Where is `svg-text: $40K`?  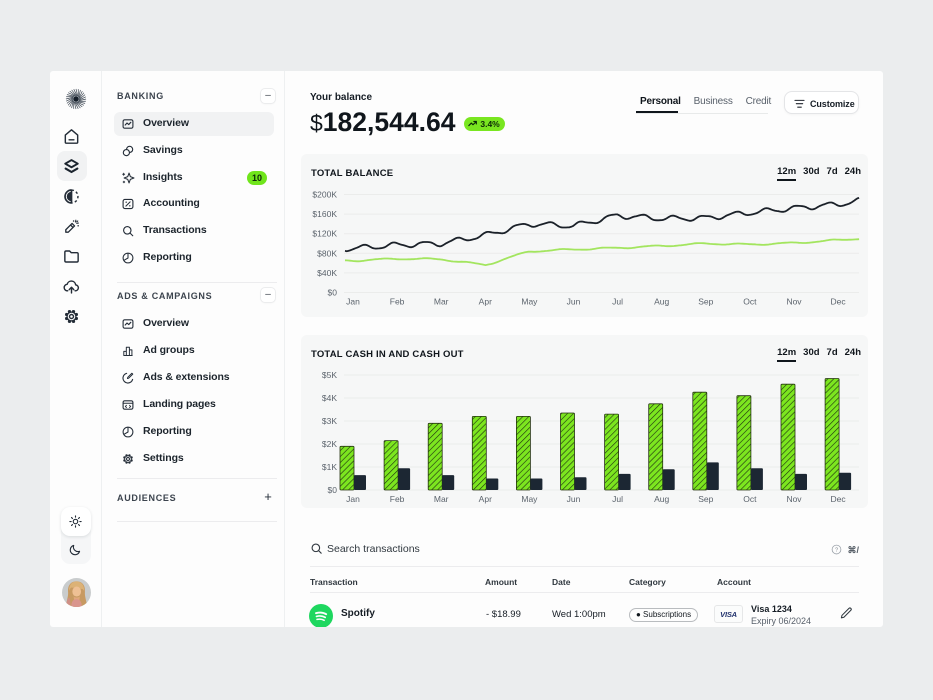
svg-text: $40K is located at coordinates (327, 273).